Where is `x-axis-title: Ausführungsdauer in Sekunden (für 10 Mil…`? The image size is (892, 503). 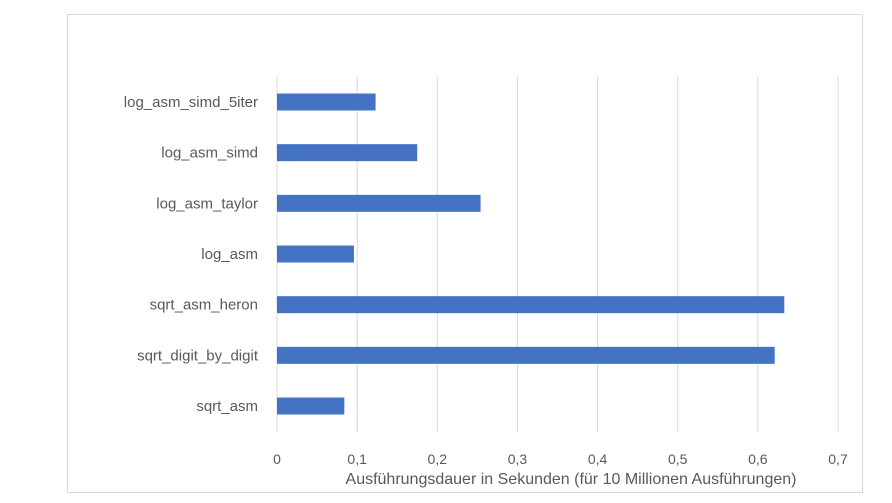
x-axis-title: Ausführungsdauer in Sekunden (für 10 Mil… is located at coordinates (571, 479).